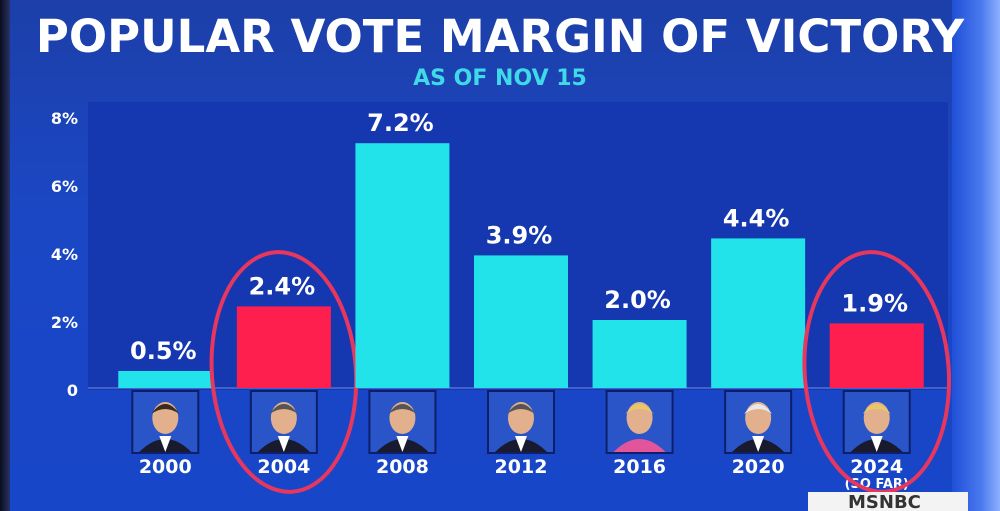 Image resolution: width=1000 pixels, height=511 pixels. What do you see at coordinates (758, 467) in the screenshot?
I see `x-tick-label: 2020` at bounding box center [758, 467].